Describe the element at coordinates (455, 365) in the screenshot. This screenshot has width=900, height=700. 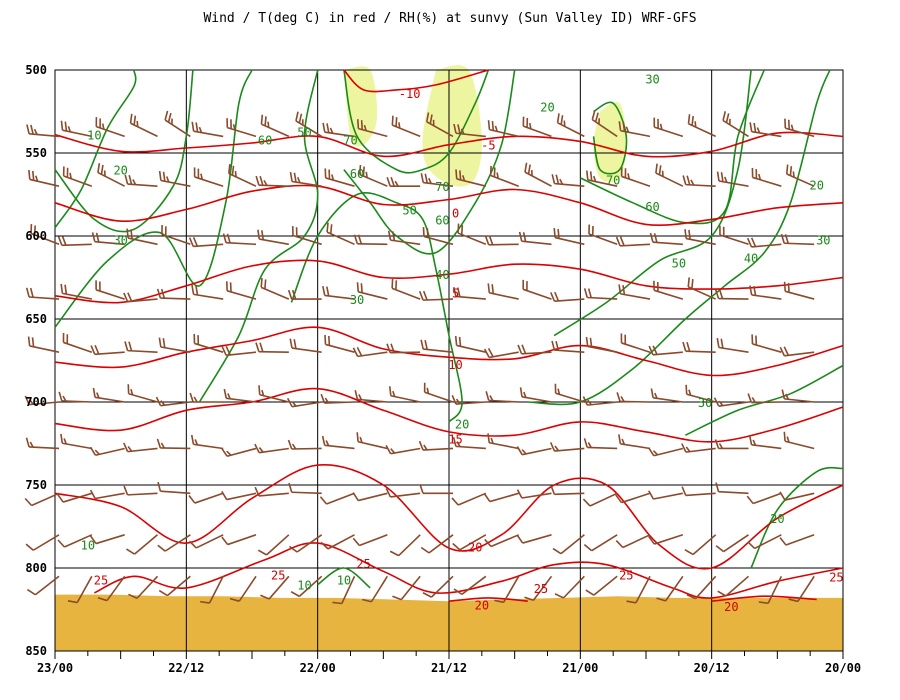
I see `temperature-contour-label: 10` at that location.